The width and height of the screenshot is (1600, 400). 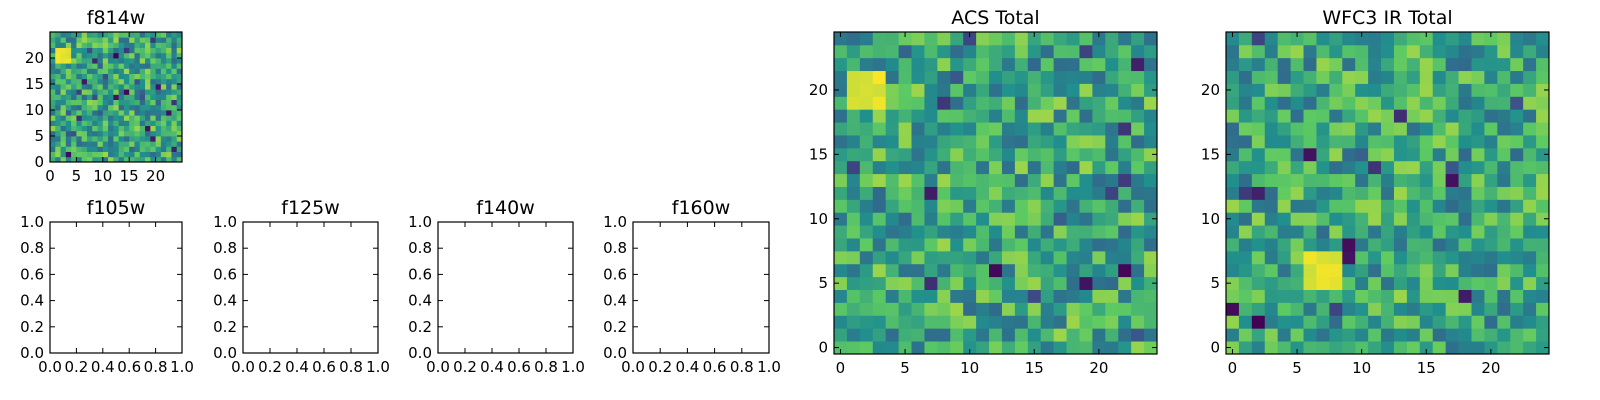 What do you see at coordinates (310, 287) in the screenshot?
I see `axes-frame` at bounding box center [310, 287].